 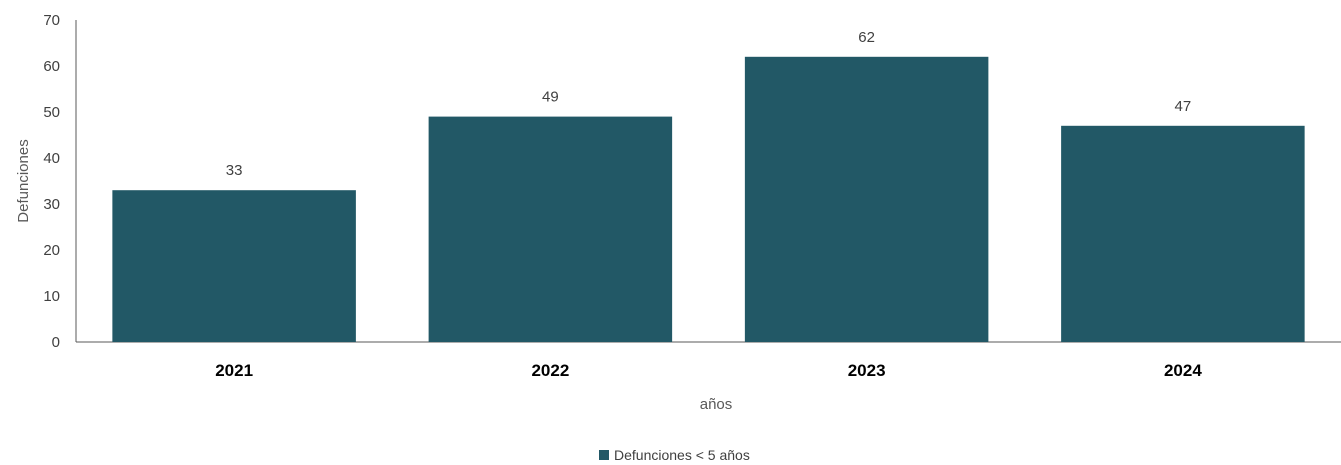 I want to click on x-tick-label: 2024, so click(x=1183, y=370).